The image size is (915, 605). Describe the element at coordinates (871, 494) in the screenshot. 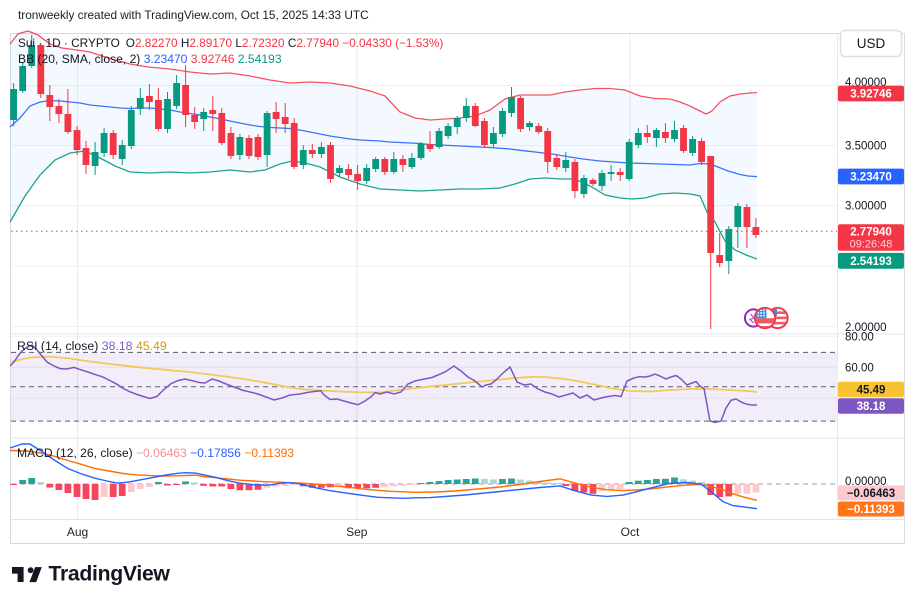

I see `svg-text: −0.06463` at that location.